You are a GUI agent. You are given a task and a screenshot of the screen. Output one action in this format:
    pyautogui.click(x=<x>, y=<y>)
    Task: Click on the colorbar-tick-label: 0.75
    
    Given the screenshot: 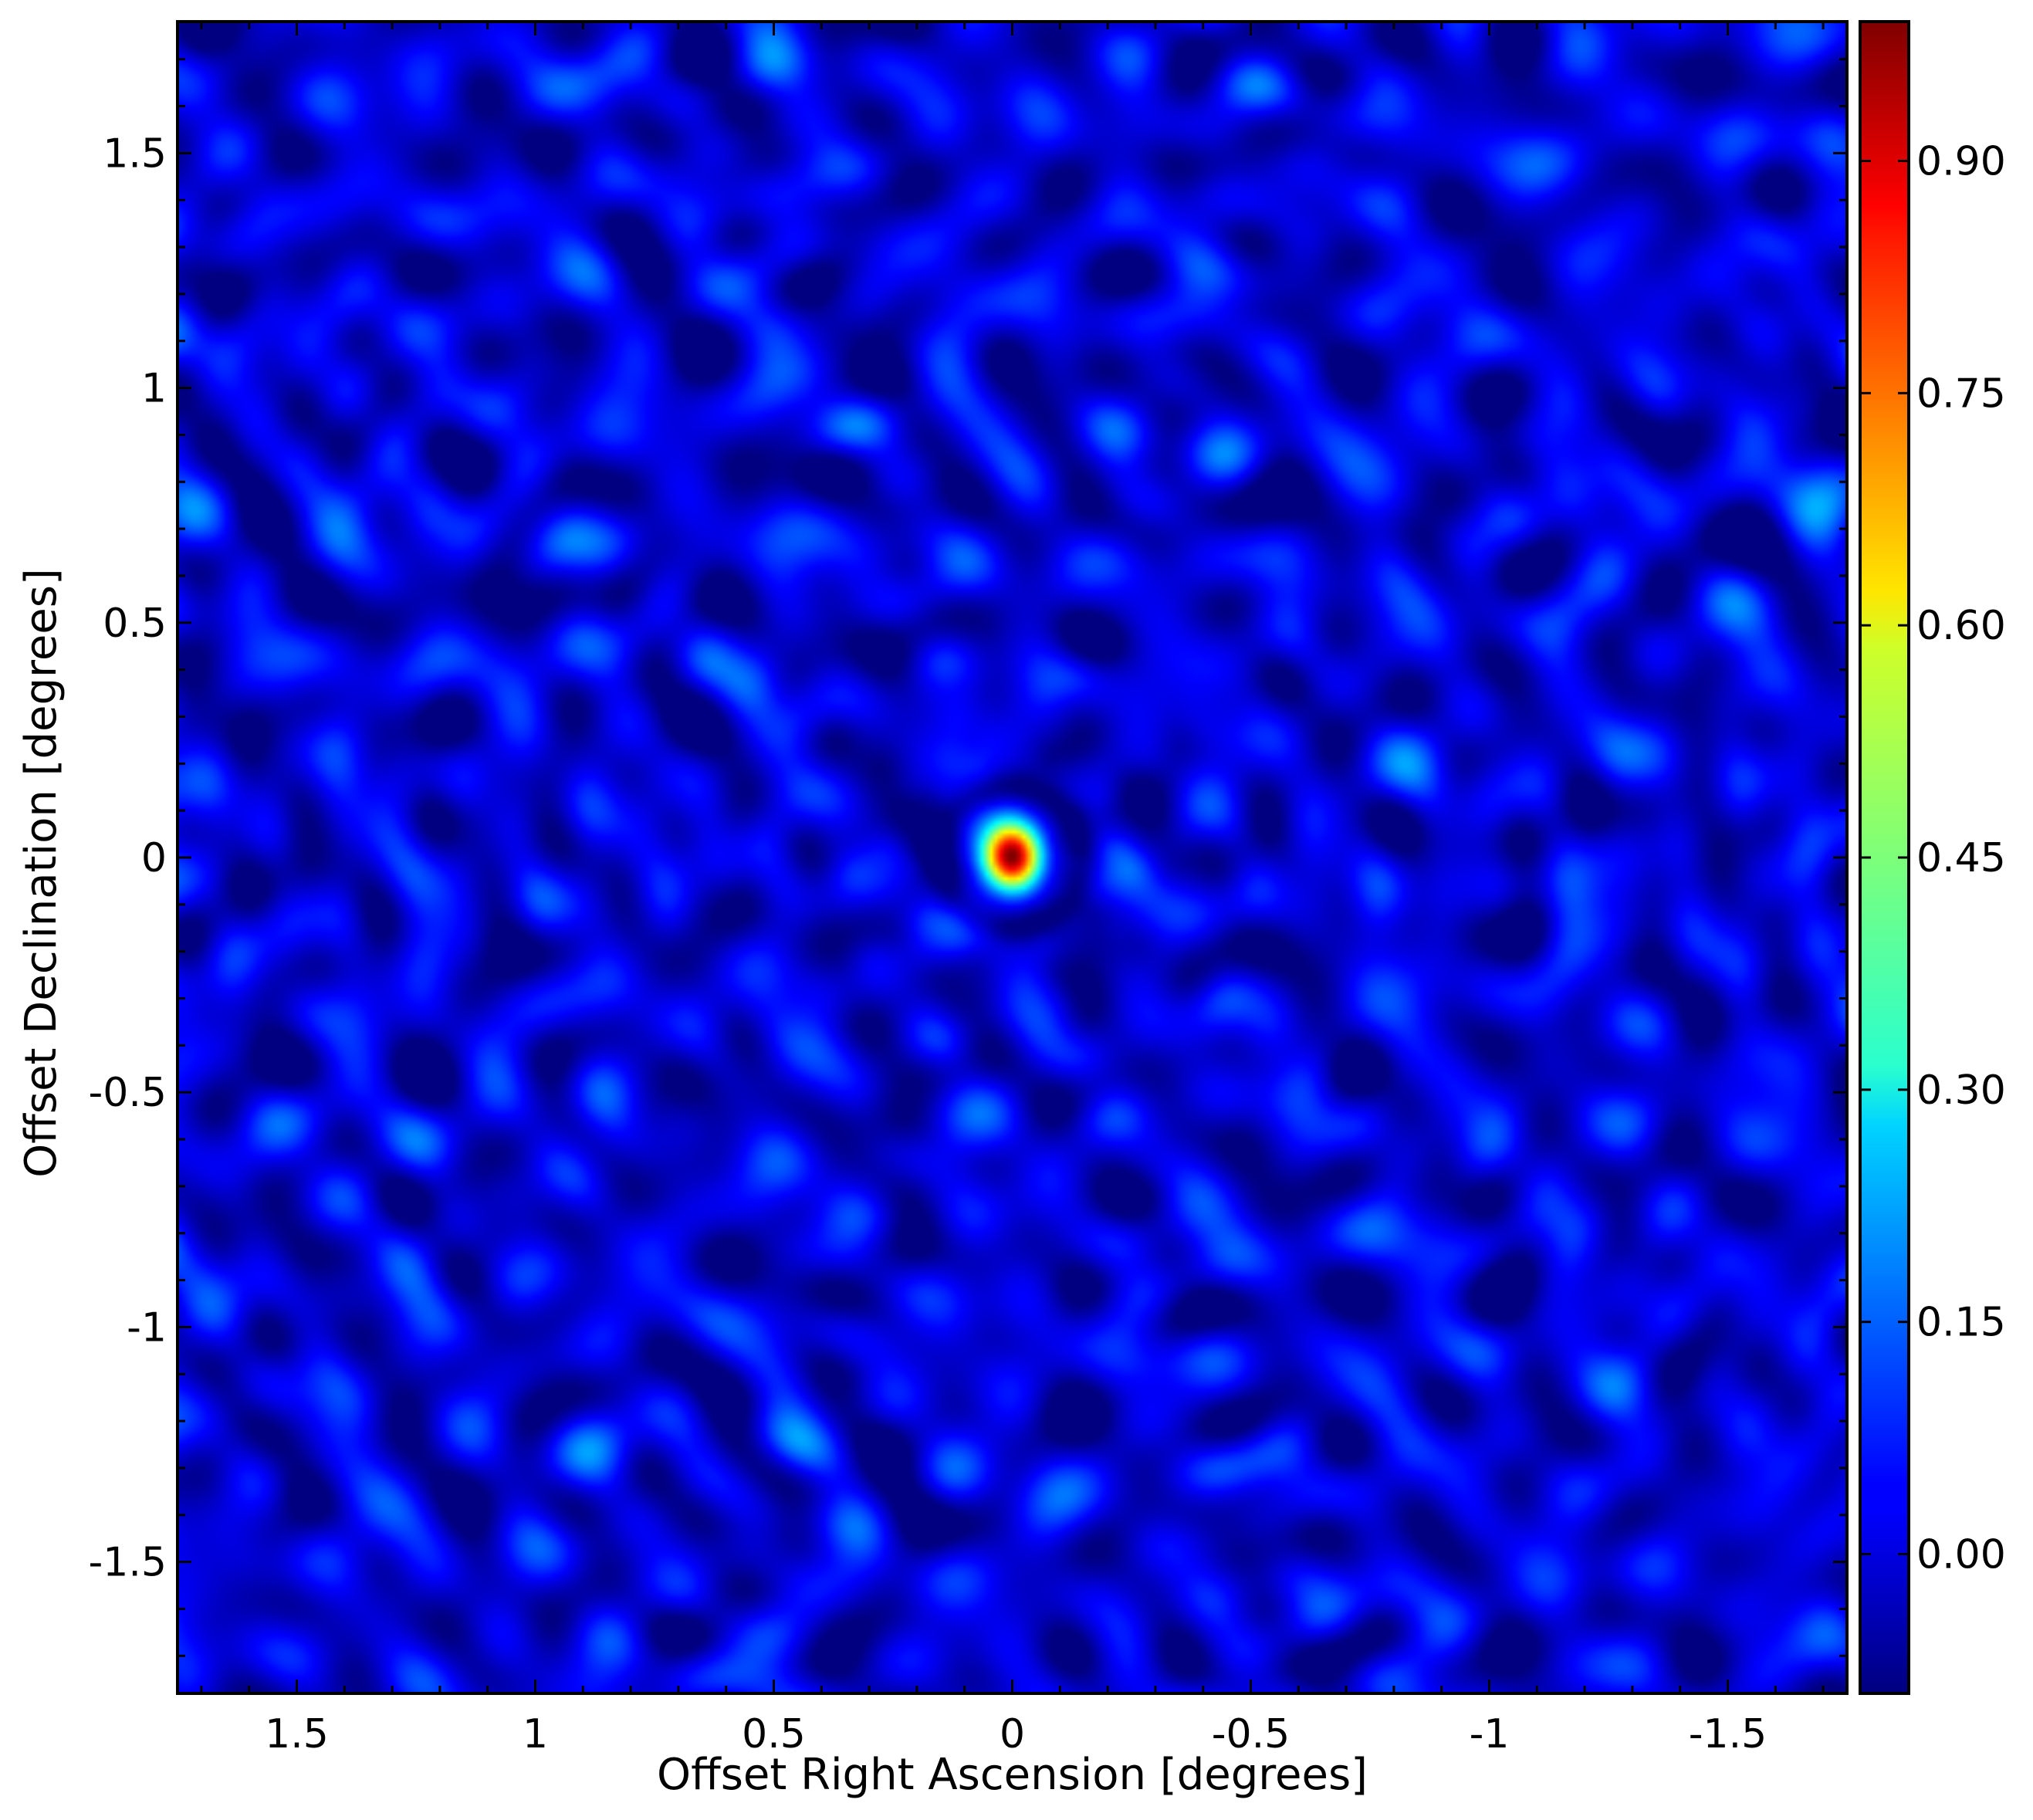 What is the action you would take?
    pyautogui.click(x=1961, y=393)
    